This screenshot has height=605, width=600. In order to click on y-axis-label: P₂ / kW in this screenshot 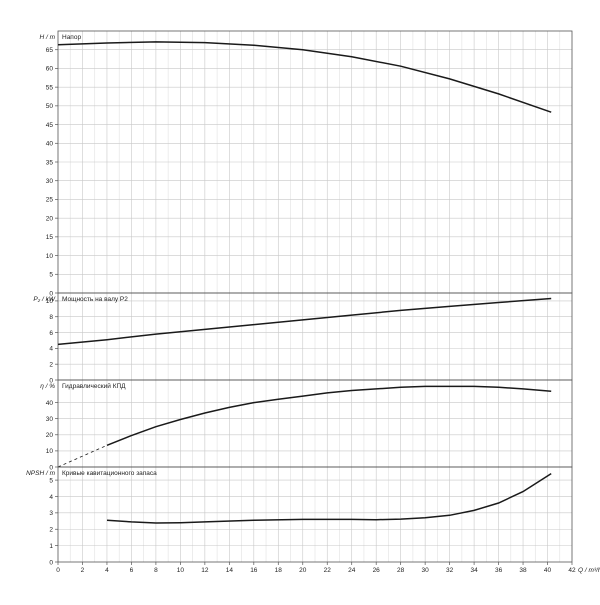, I will do `click(44, 299)`.